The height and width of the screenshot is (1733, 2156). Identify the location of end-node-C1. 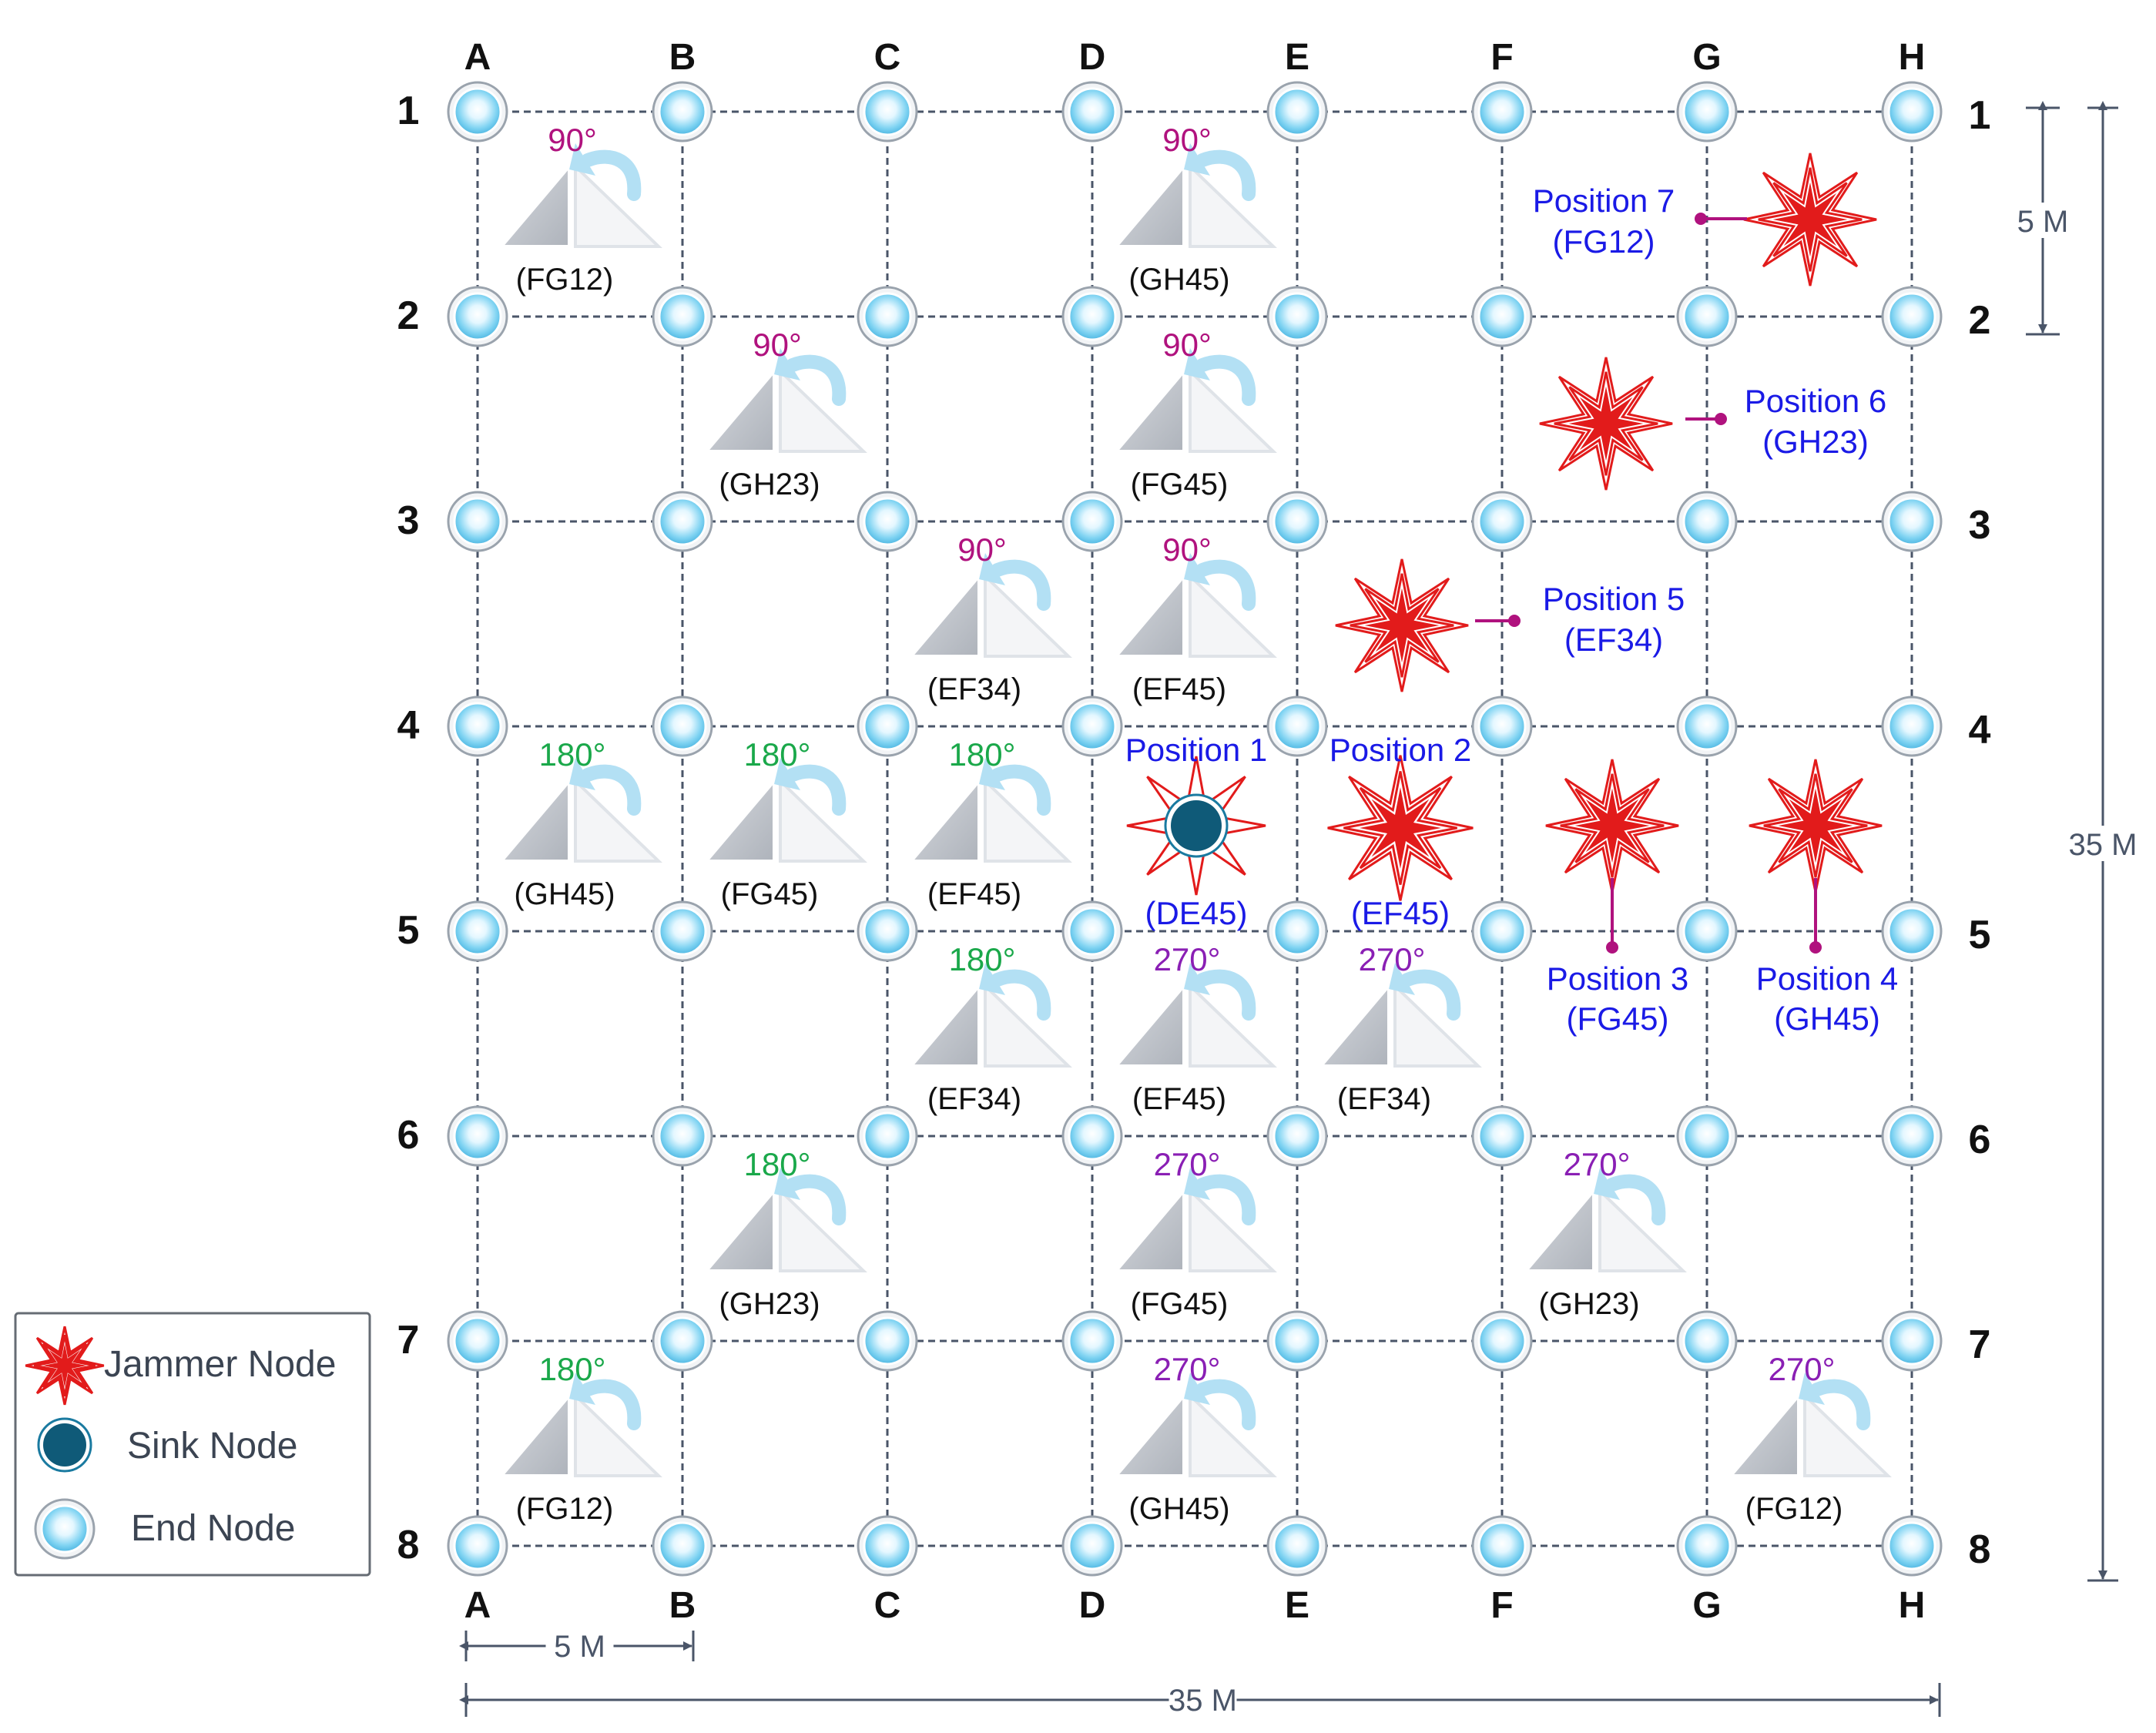
(887, 112).